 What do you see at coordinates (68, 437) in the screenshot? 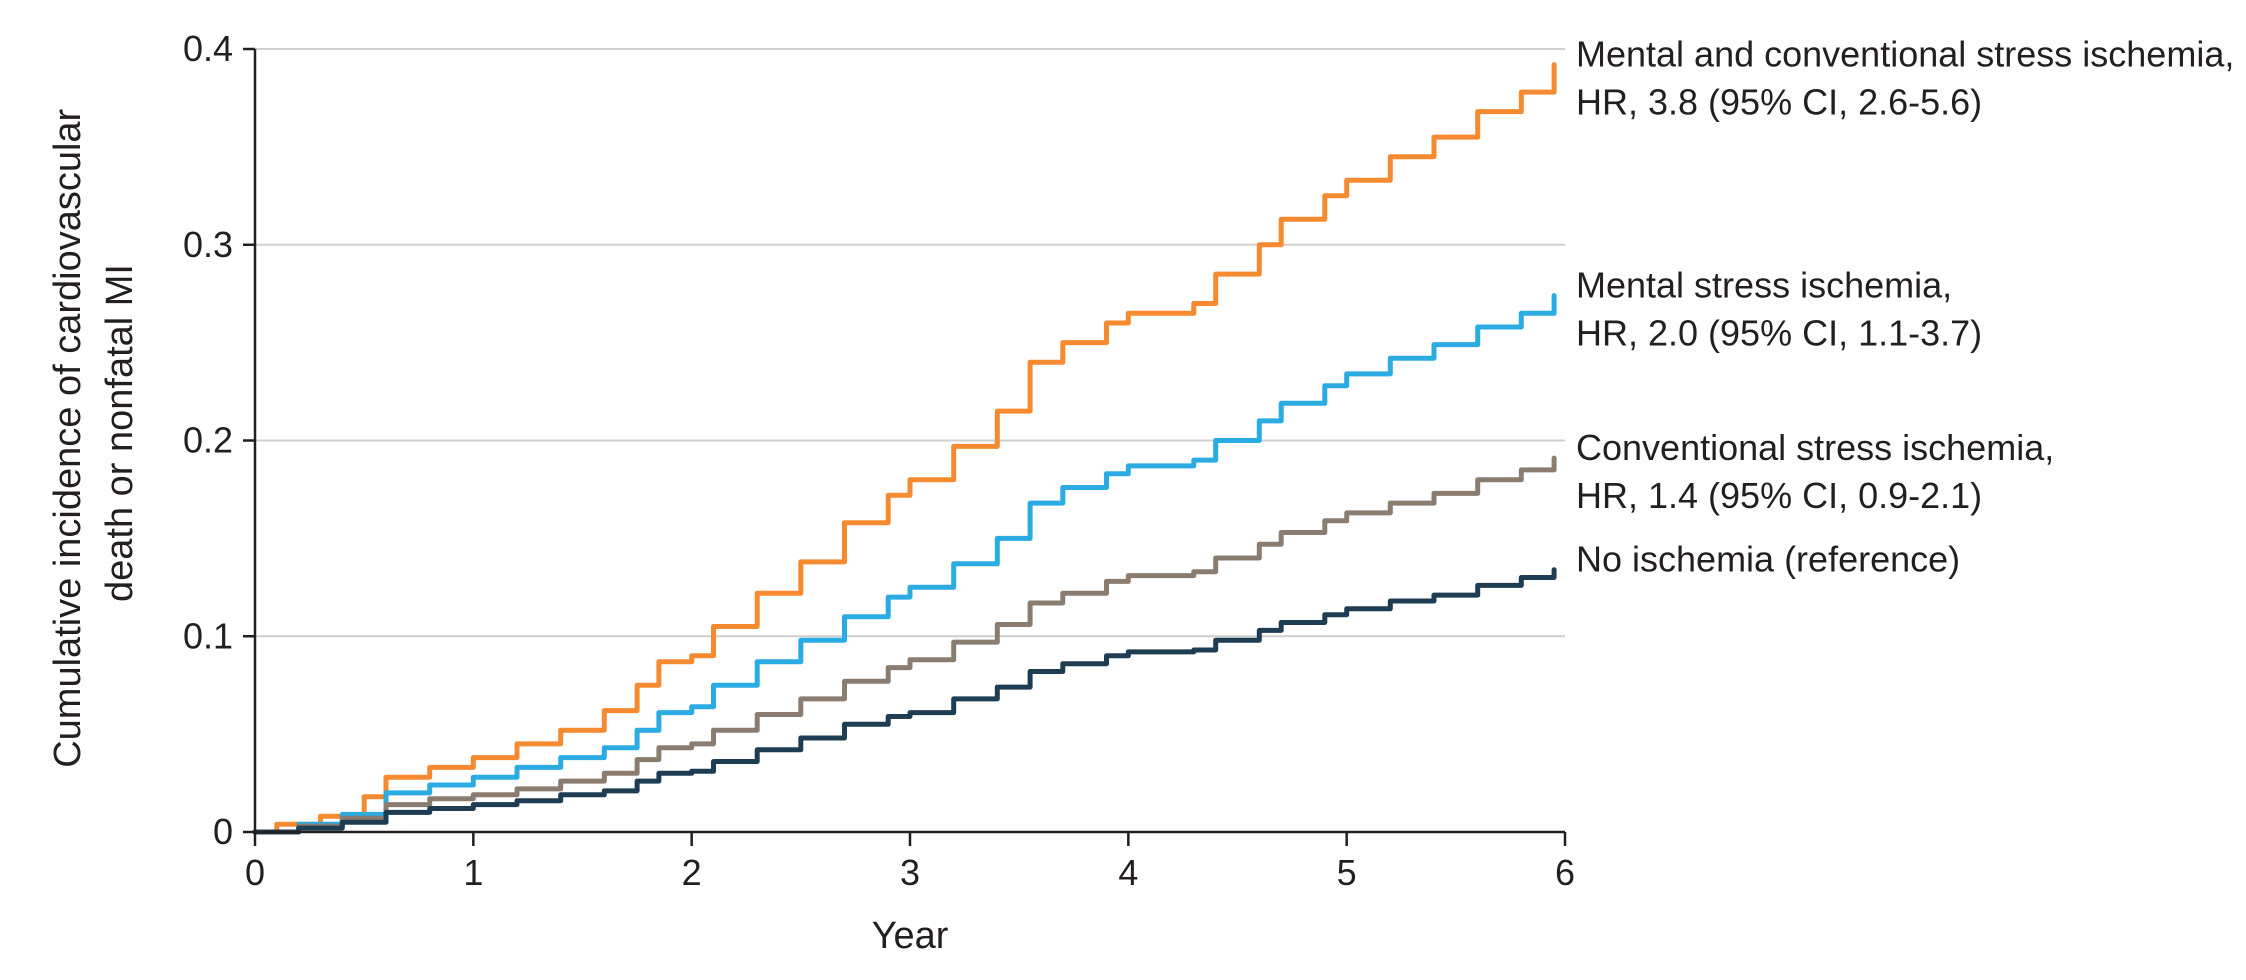
I see `y-axis-title-line-1: Cumulative incidence of cardiovascular` at bounding box center [68, 437].